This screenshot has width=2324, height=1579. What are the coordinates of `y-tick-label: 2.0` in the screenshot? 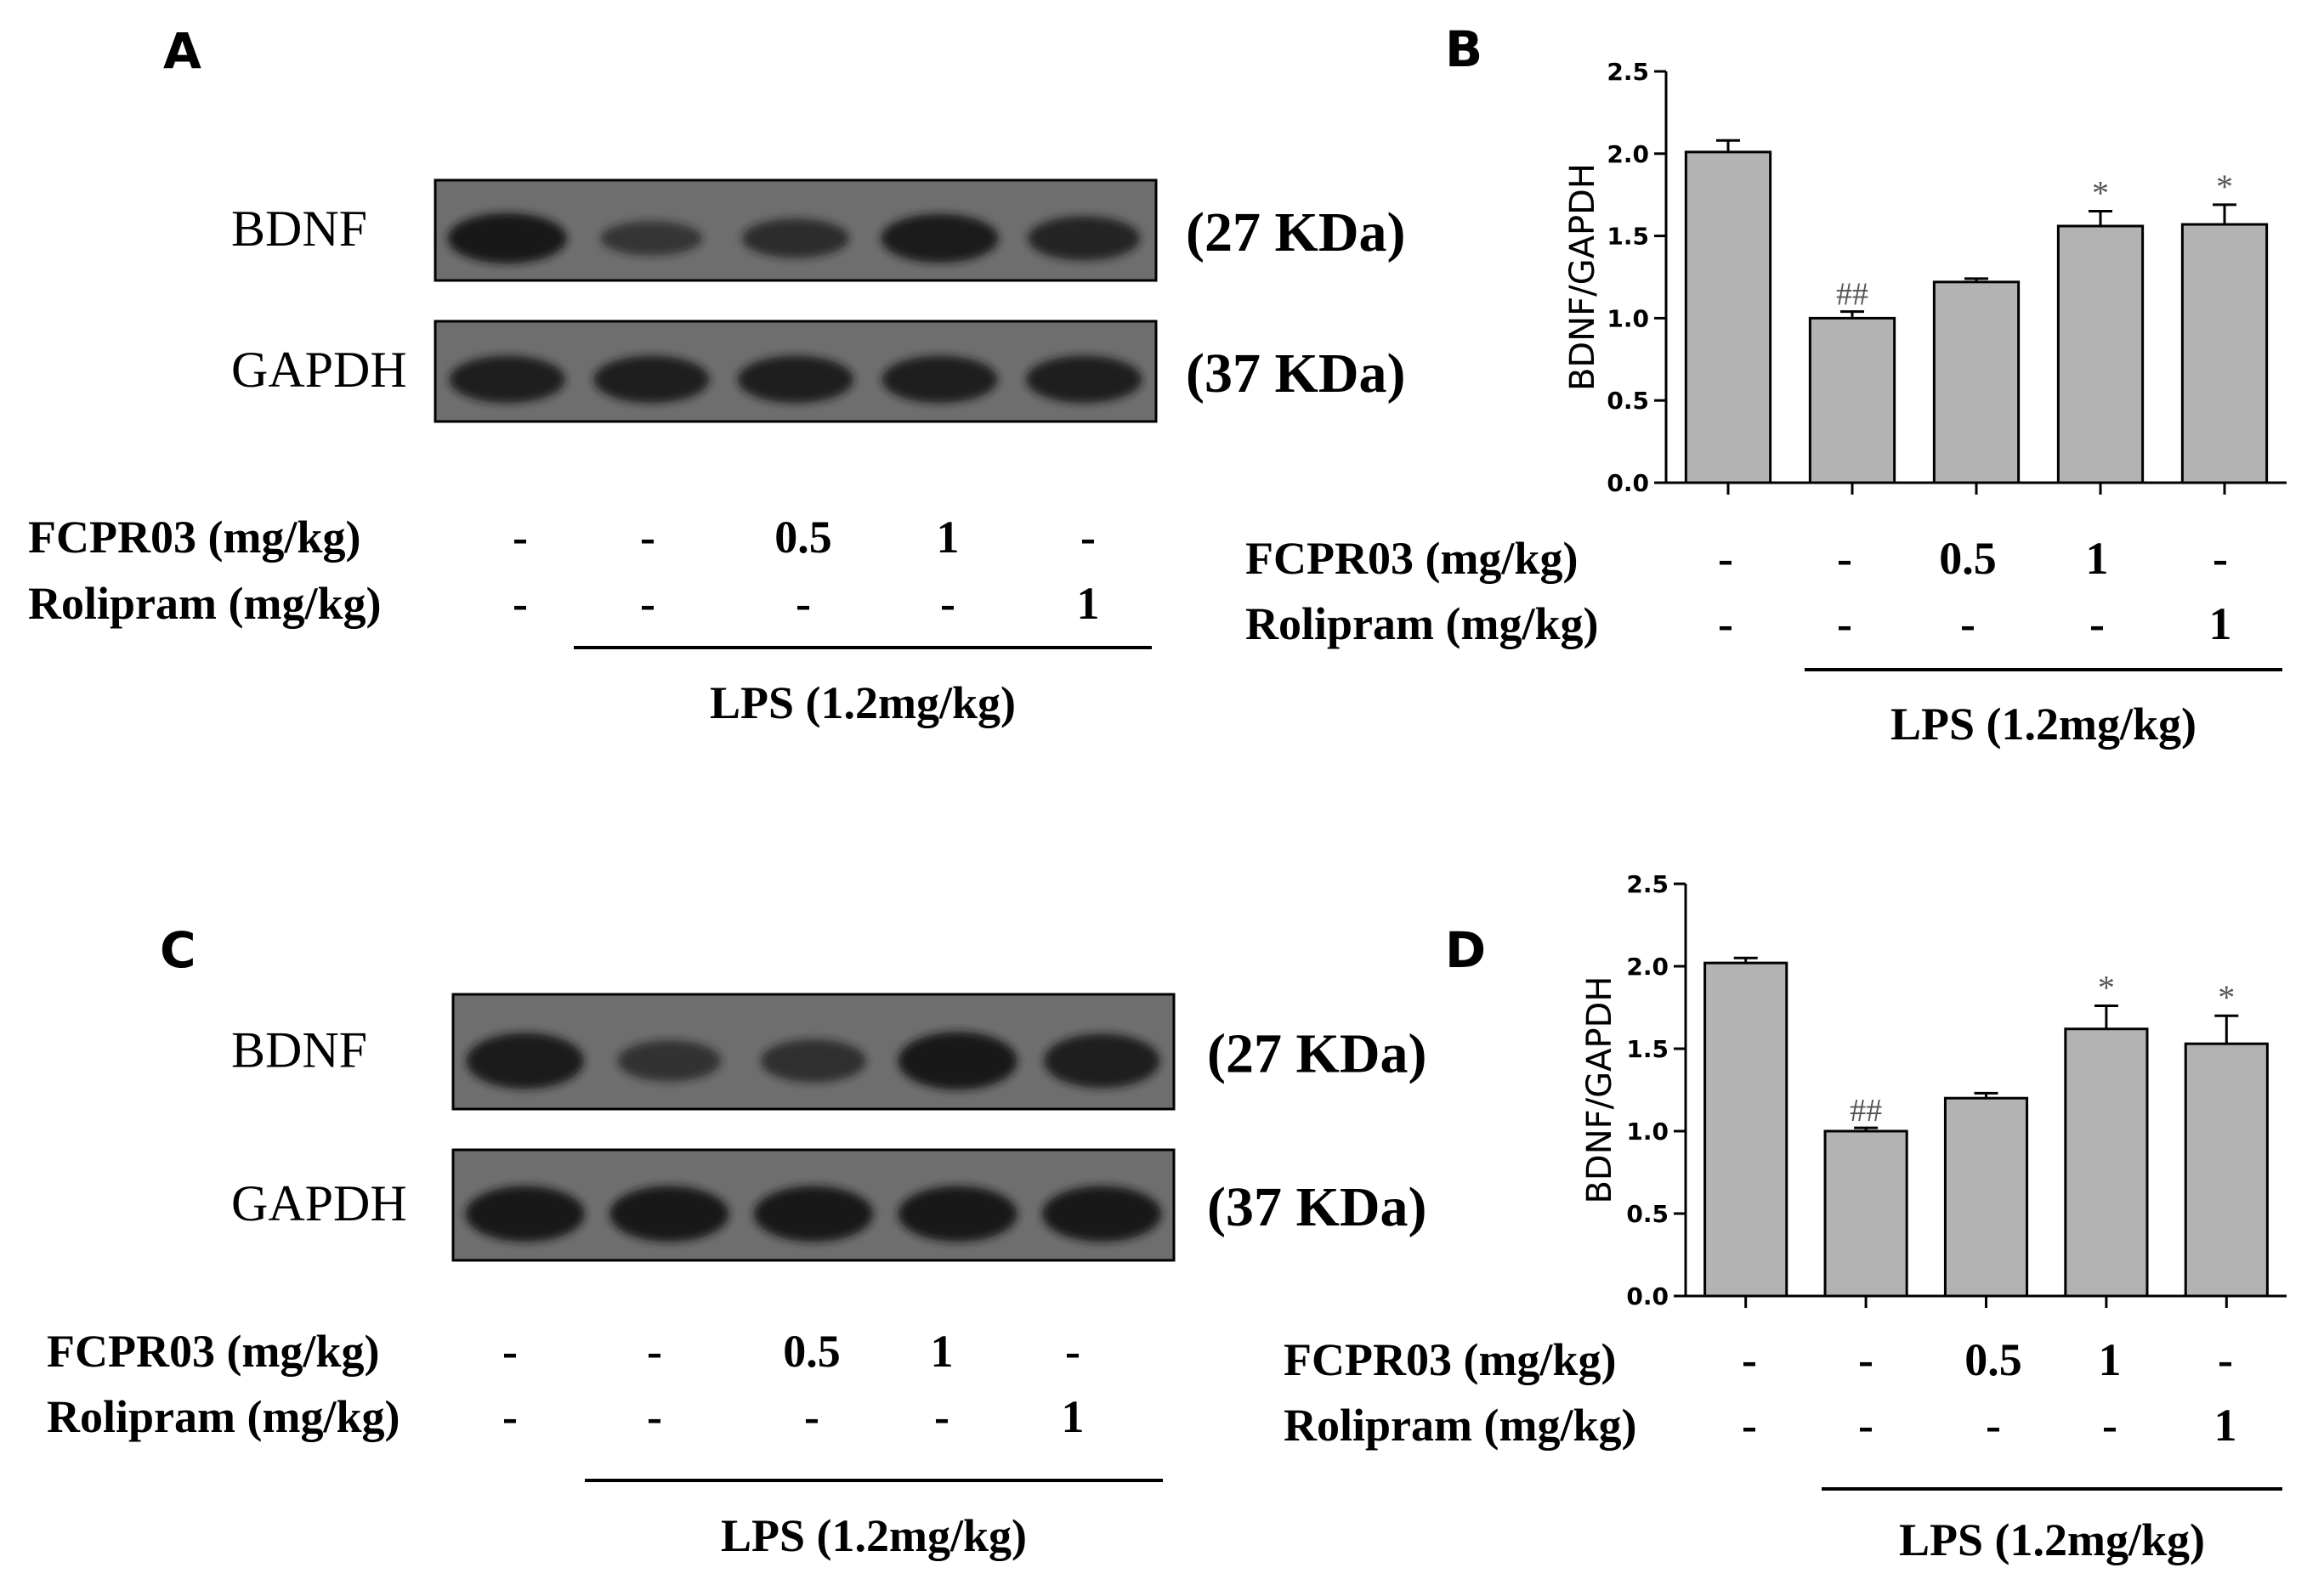 It's located at (1648, 967).